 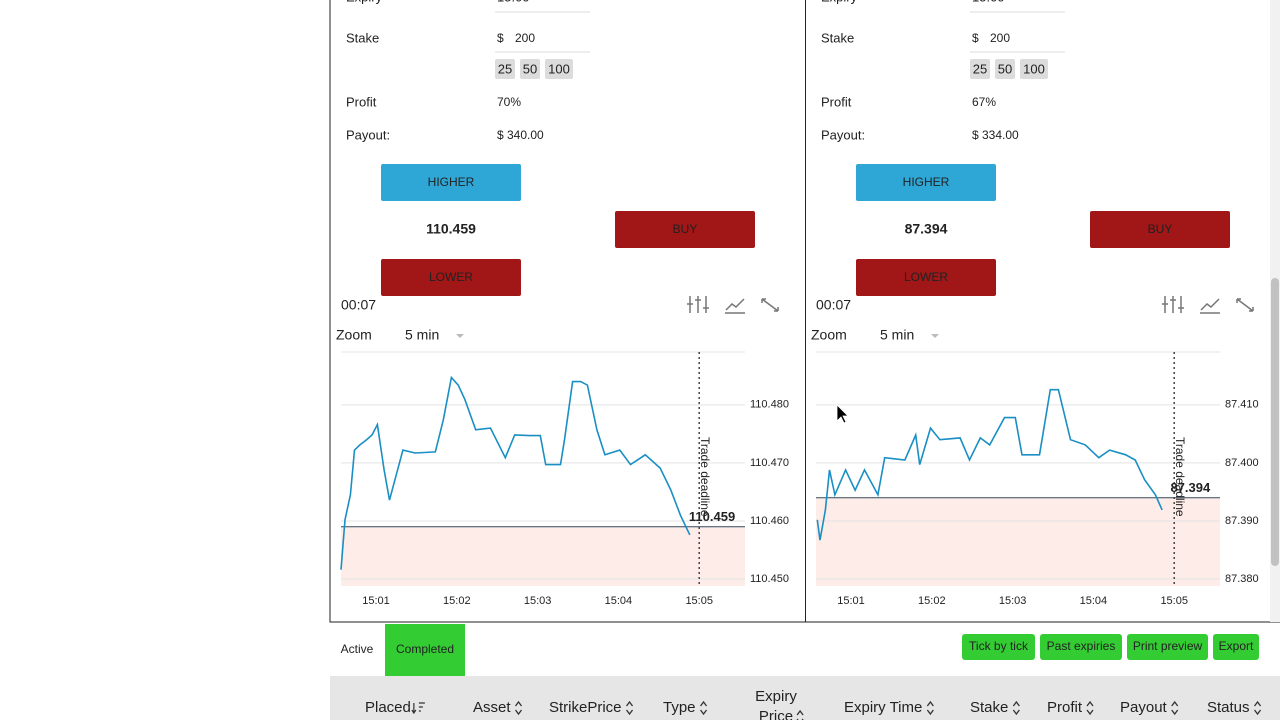 I want to click on tab-active: Active, so click(x=357, y=649).